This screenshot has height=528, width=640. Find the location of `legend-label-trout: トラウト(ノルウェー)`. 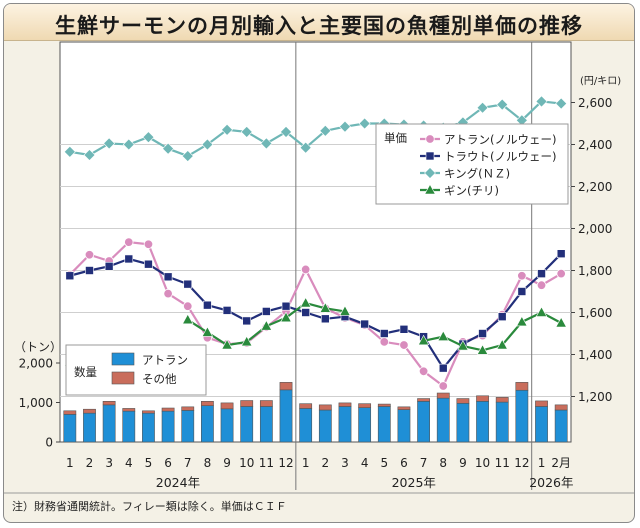

legend-label-trout: トラウト(ノルウェー) is located at coordinates (500, 157).